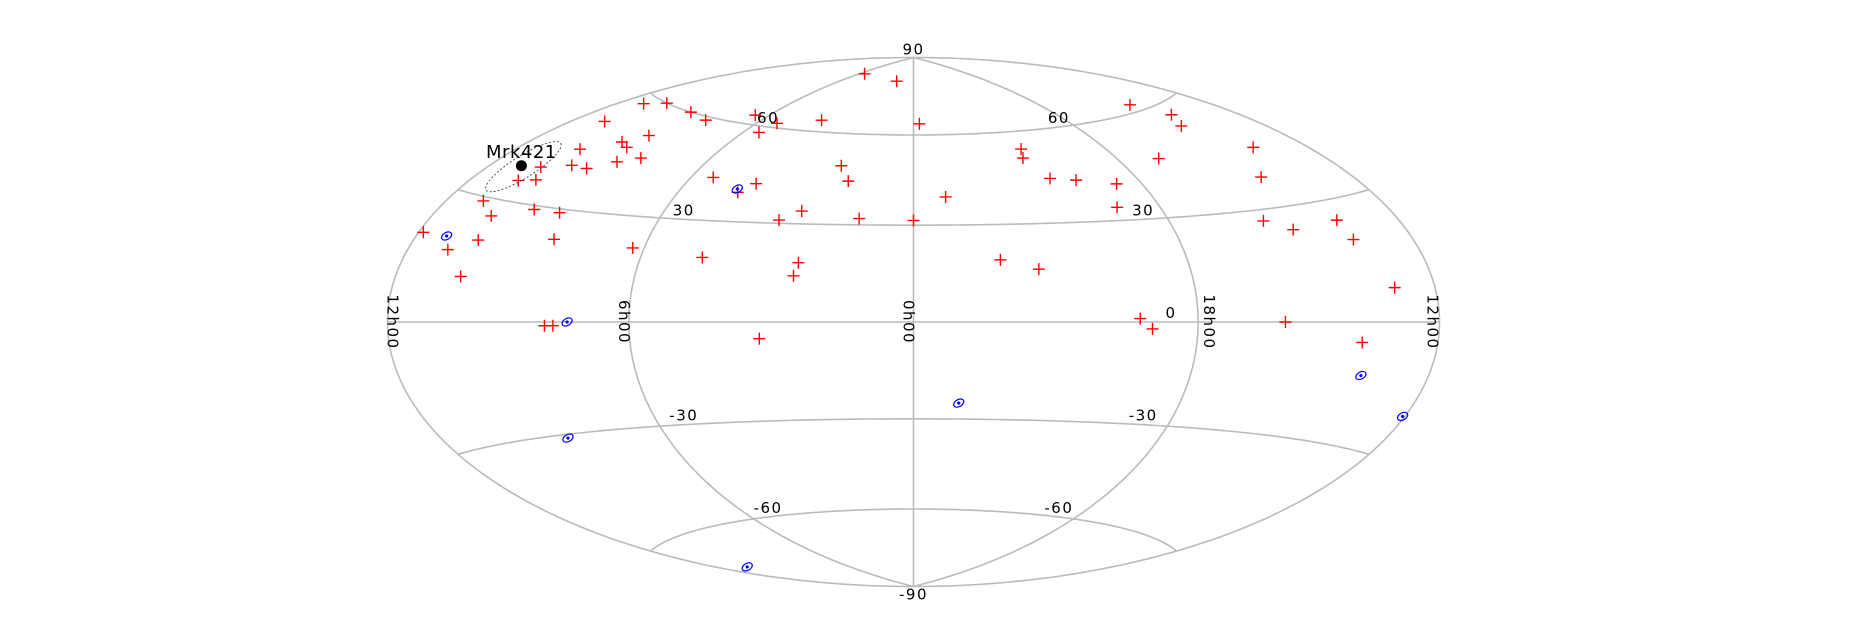 This screenshot has height=631, width=1859. I want to click on y-tick-label: 60, so click(1059, 118).